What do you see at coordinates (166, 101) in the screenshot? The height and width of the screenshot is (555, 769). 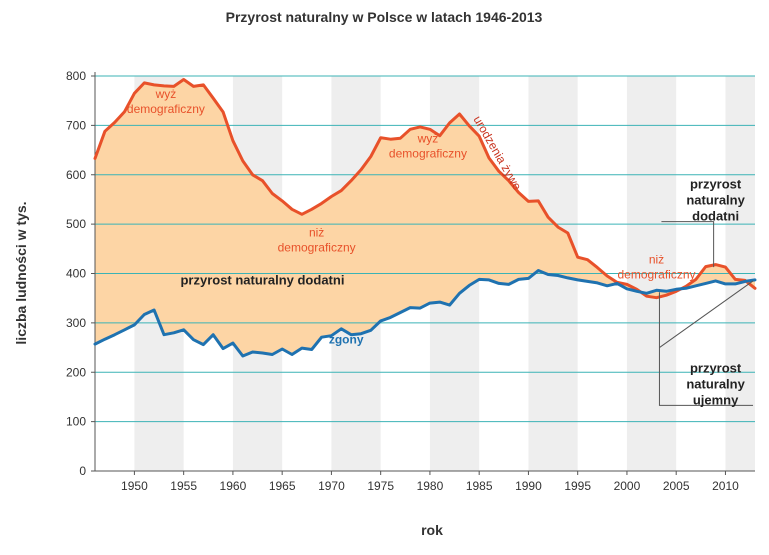 I see `annotation-baby-boom-1950s: wyż demograficzny` at bounding box center [166, 101].